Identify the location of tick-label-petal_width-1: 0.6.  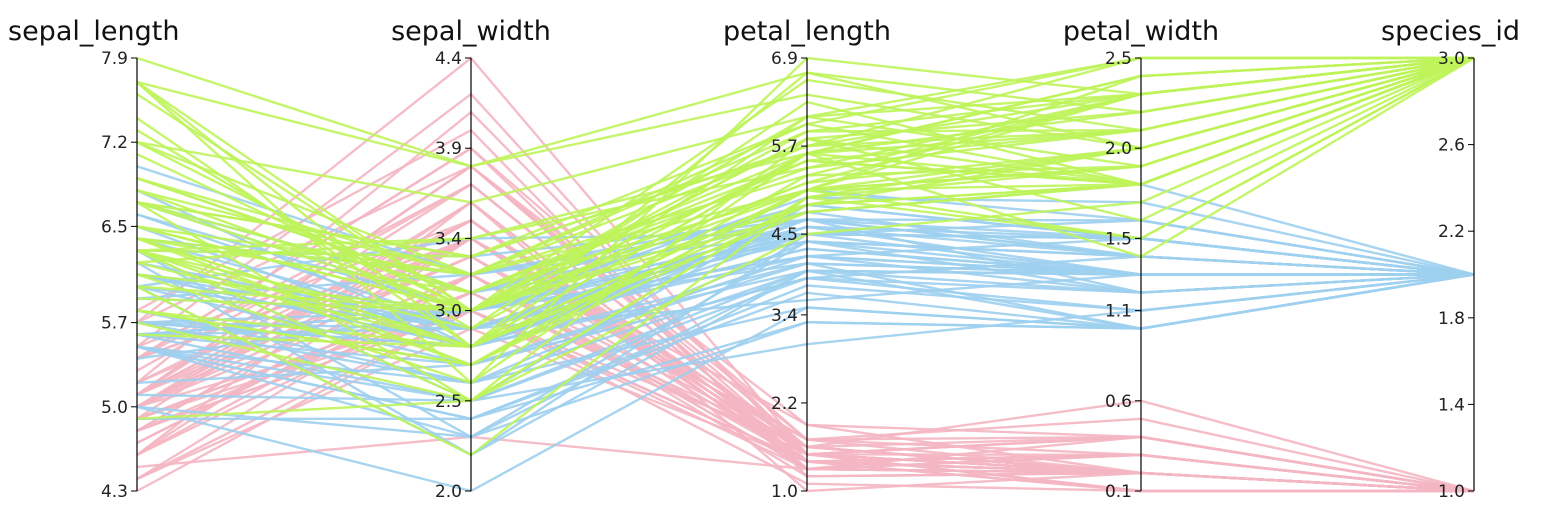
(1118, 402).